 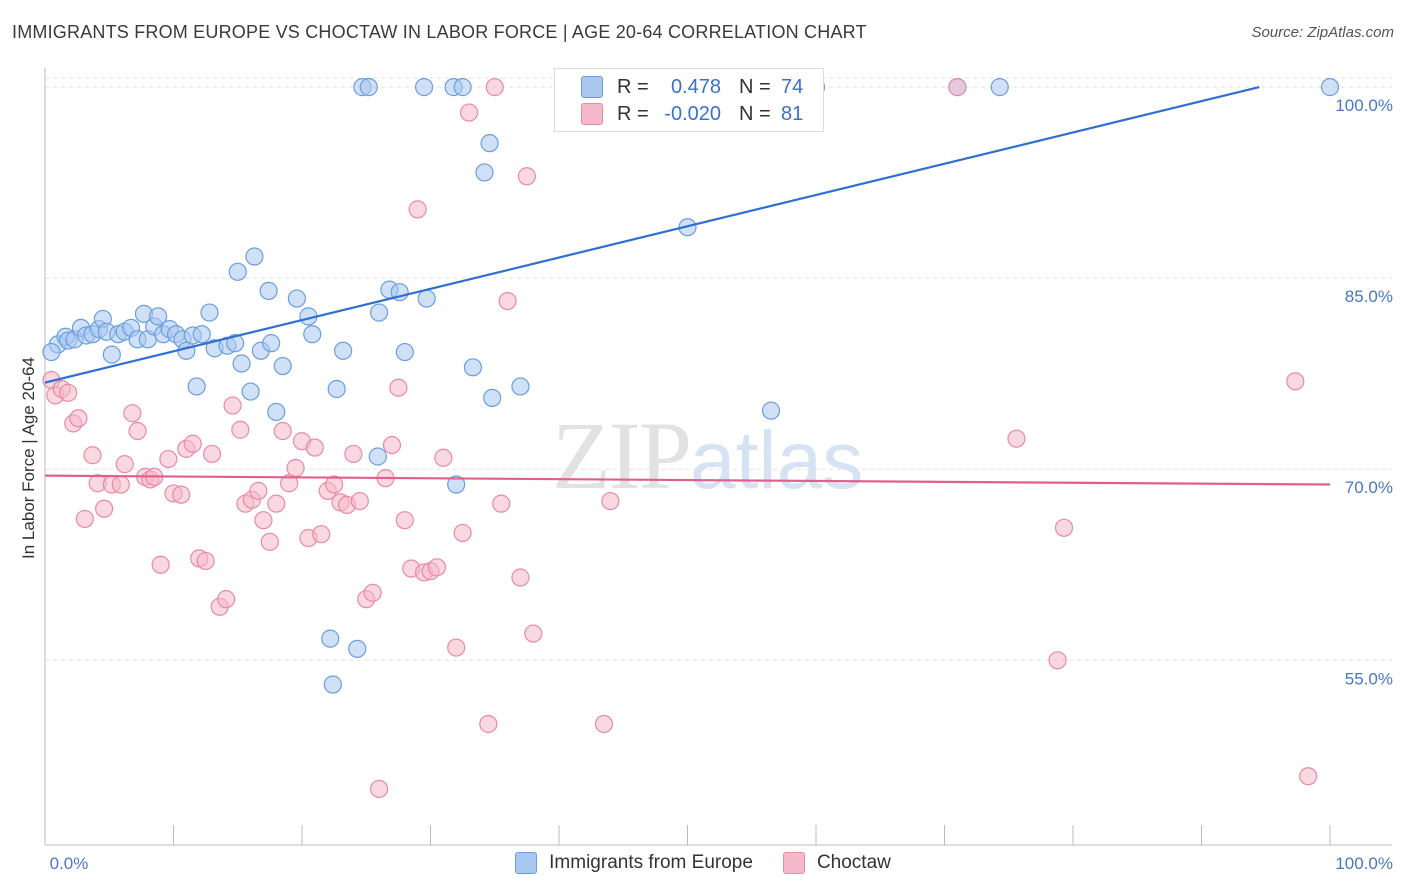 I want to click on legend-n-value: 74, so click(x=792, y=86).